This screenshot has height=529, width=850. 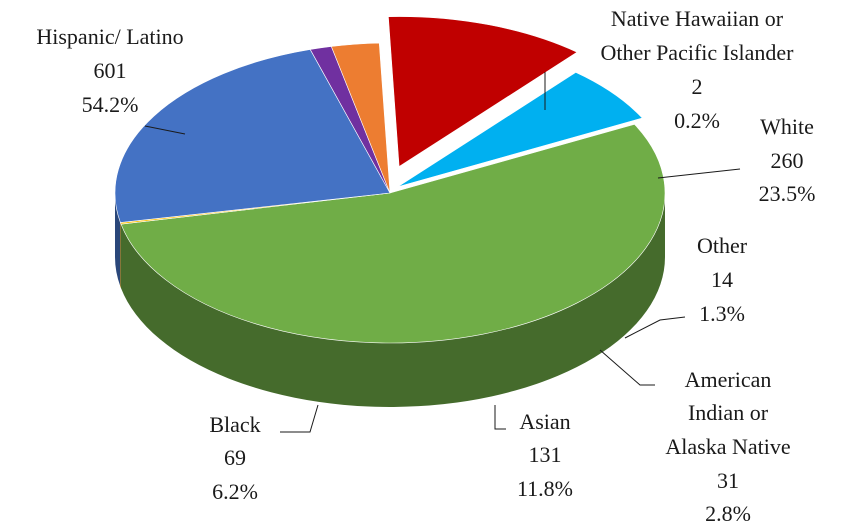 What do you see at coordinates (234, 424) in the screenshot?
I see `label-black-name: Black` at bounding box center [234, 424].